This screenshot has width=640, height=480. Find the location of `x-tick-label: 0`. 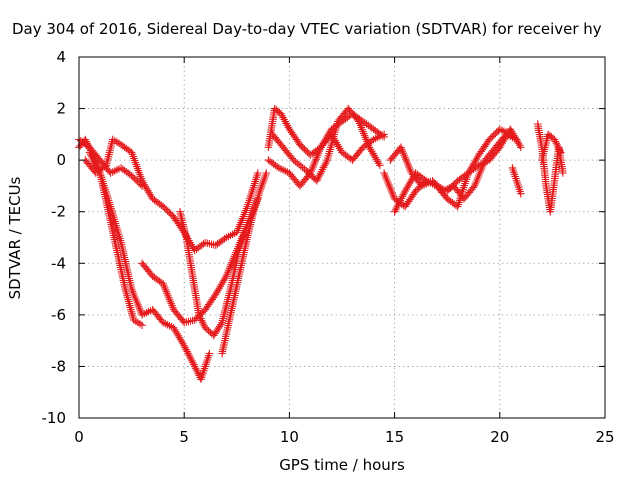

x-tick-label: 0 is located at coordinates (79, 437).